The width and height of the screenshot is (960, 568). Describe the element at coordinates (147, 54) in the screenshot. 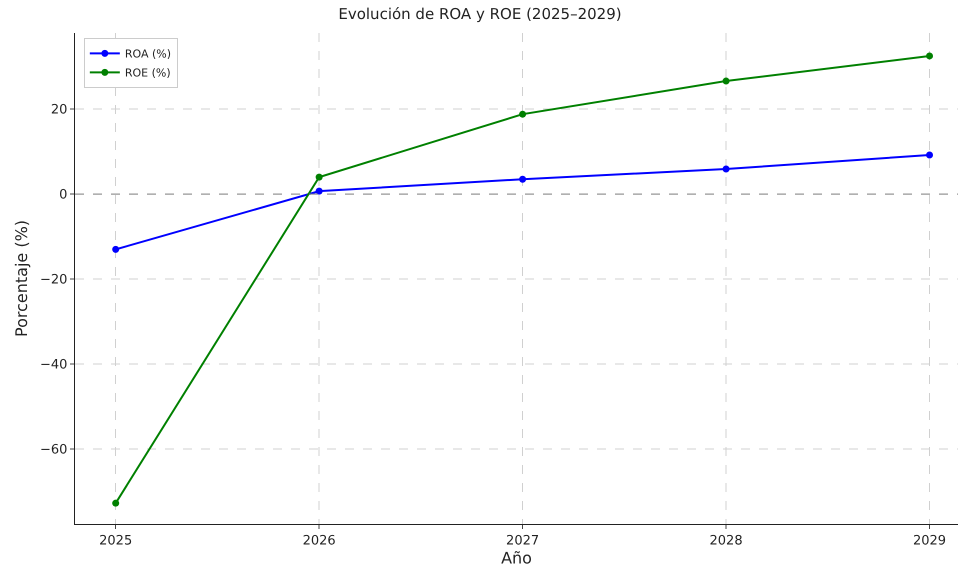

I see `legend-label: ROA (%)` at that location.